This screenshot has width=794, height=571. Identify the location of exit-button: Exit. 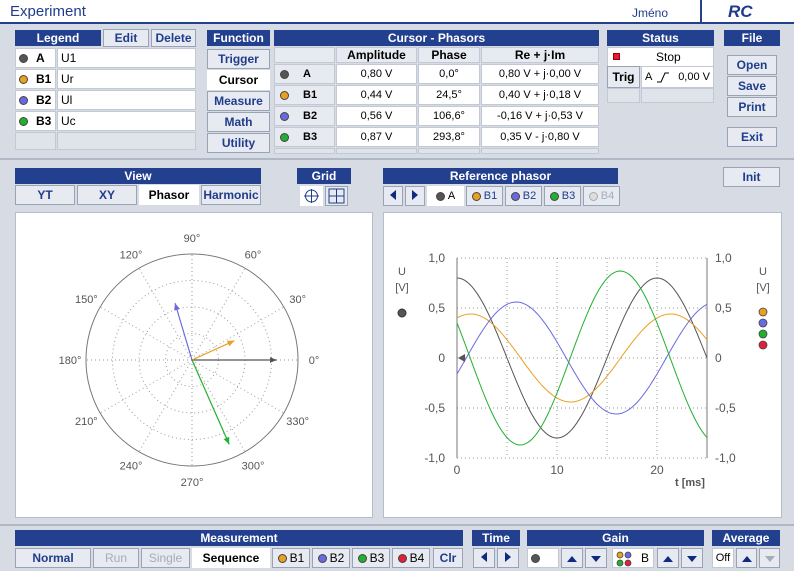
(752, 137).